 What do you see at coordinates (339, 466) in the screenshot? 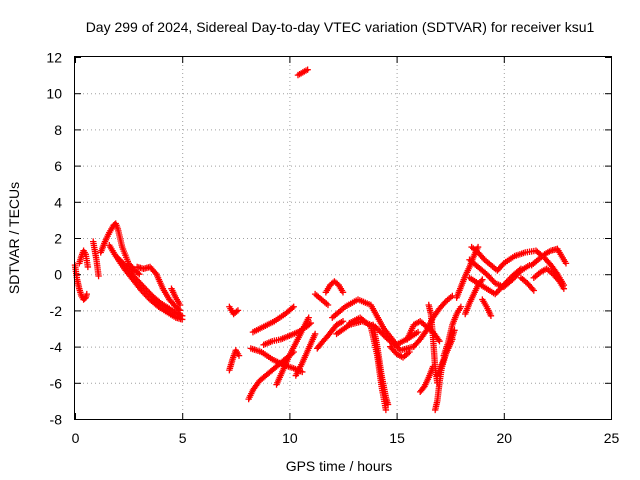
I see `x-axis-title: GPS time / hours` at bounding box center [339, 466].